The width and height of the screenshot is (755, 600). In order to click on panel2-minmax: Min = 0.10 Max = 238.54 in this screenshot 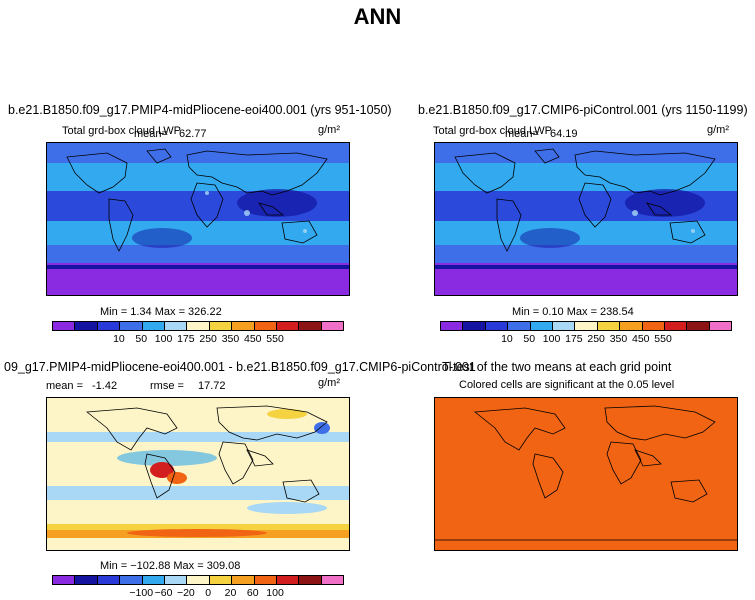, I will do `click(573, 312)`.